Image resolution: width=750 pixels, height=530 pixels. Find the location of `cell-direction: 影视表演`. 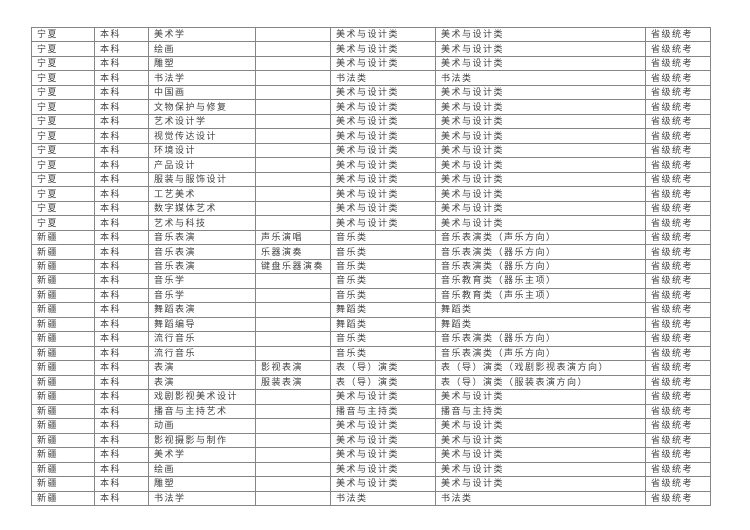

cell-direction: 影视表演 is located at coordinates (293, 368).